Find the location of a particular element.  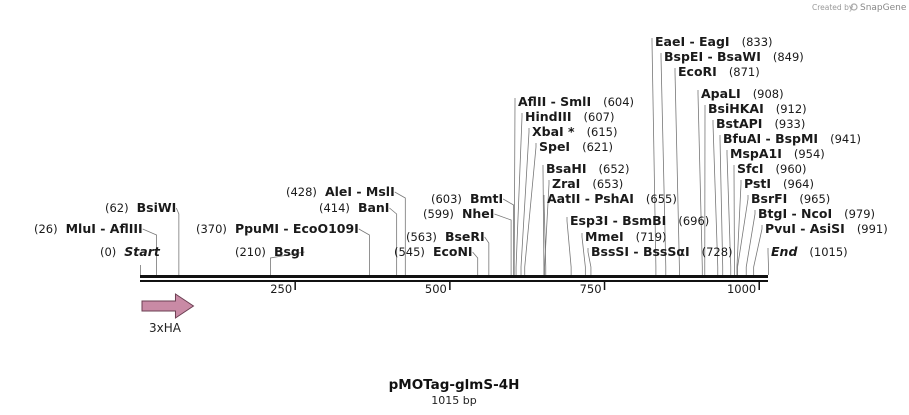

site-label: (62) BsiWI is located at coordinates (140, 207).